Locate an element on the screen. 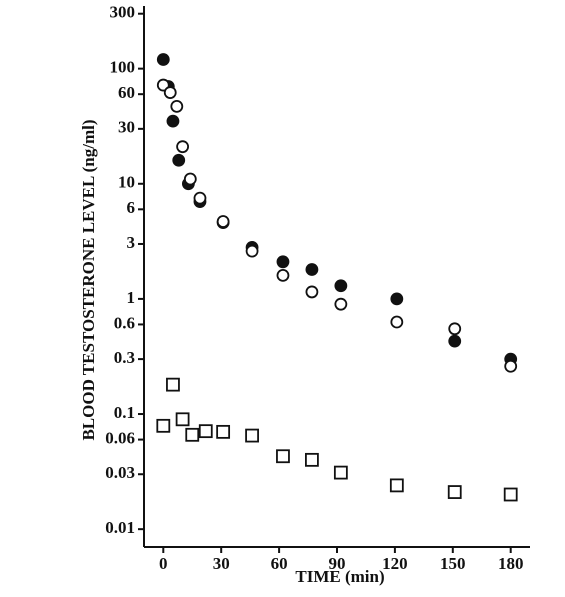 The height and width of the screenshot is (597, 565). y-tick-label: 3 is located at coordinates (131, 242).